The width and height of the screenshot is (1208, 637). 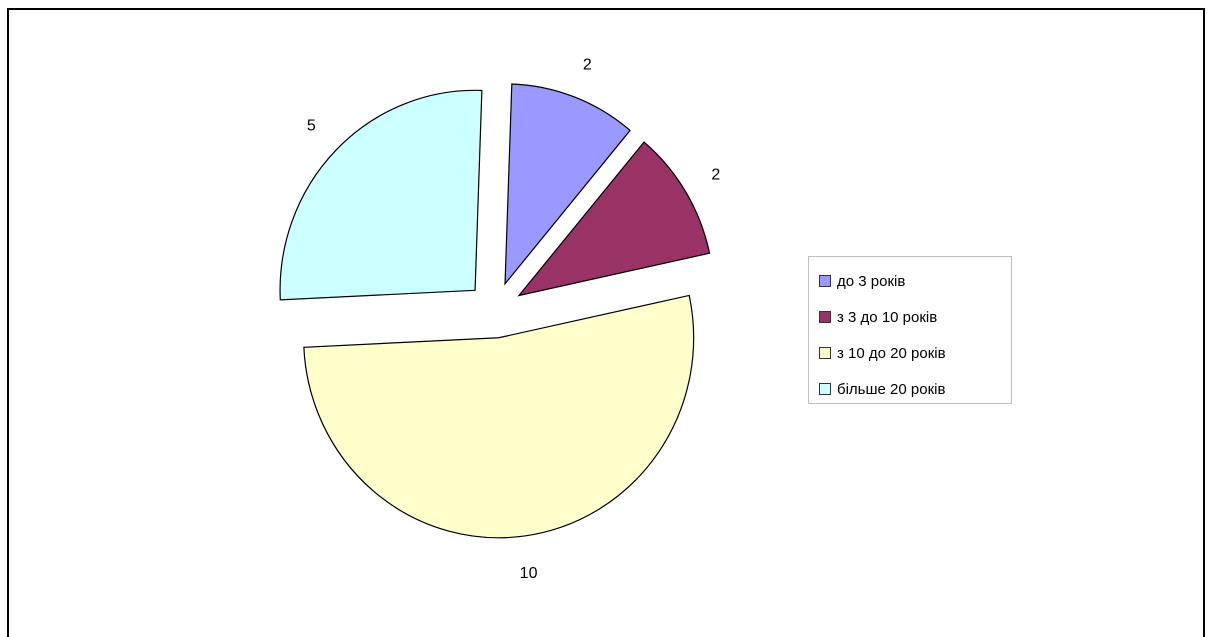 What do you see at coordinates (891, 389) in the screenshot?
I see `legend-label: більше 20 років` at bounding box center [891, 389].